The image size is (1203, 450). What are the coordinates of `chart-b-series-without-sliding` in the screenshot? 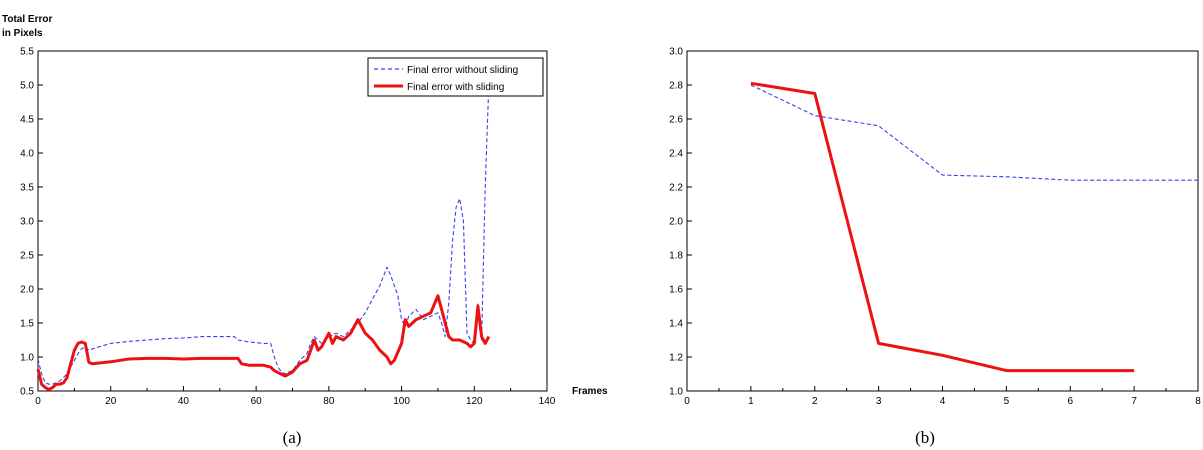 It's located at (974, 132).